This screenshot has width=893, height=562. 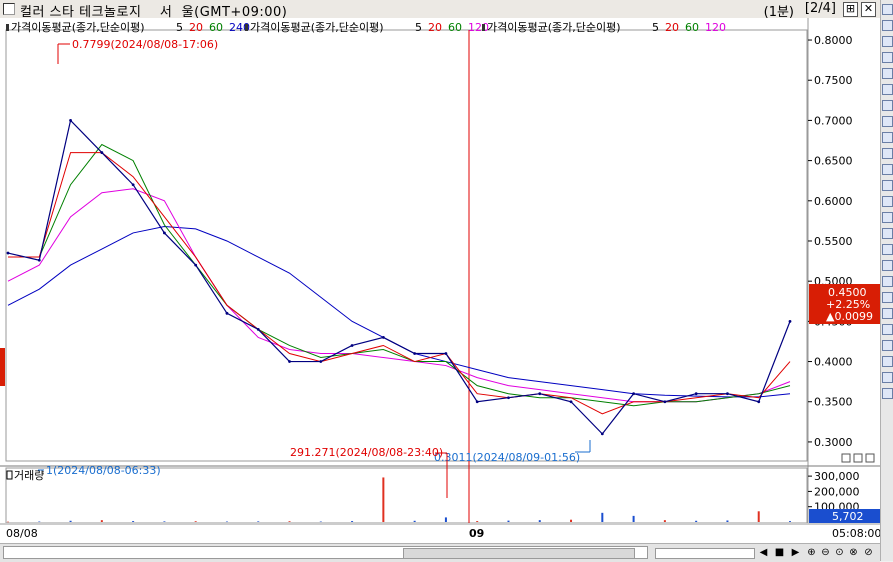 What do you see at coordinates (848, 516) in the screenshot?
I see `current-volume: 5,702` at bounding box center [848, 516].